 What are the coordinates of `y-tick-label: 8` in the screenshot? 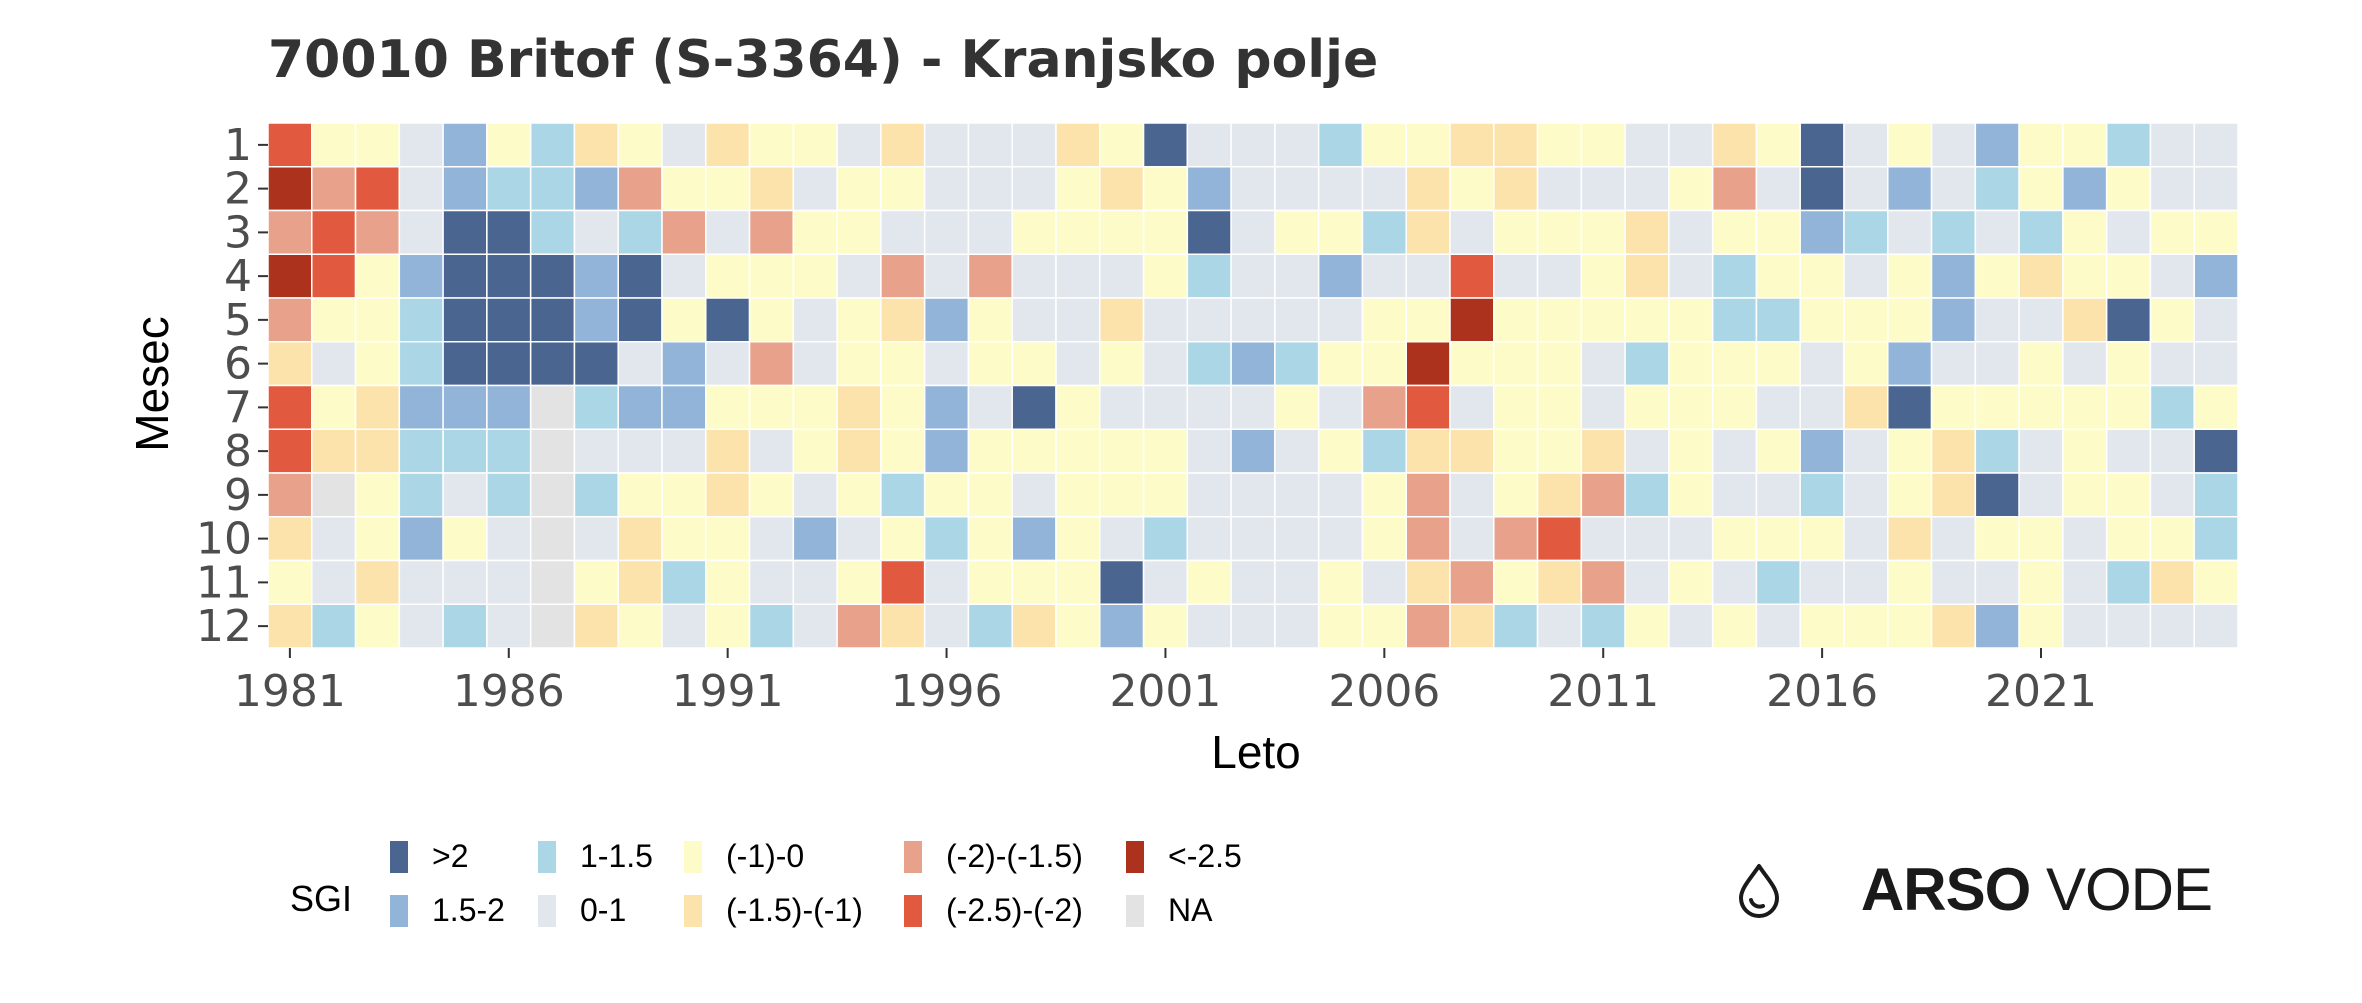 It's located at (238, 451).